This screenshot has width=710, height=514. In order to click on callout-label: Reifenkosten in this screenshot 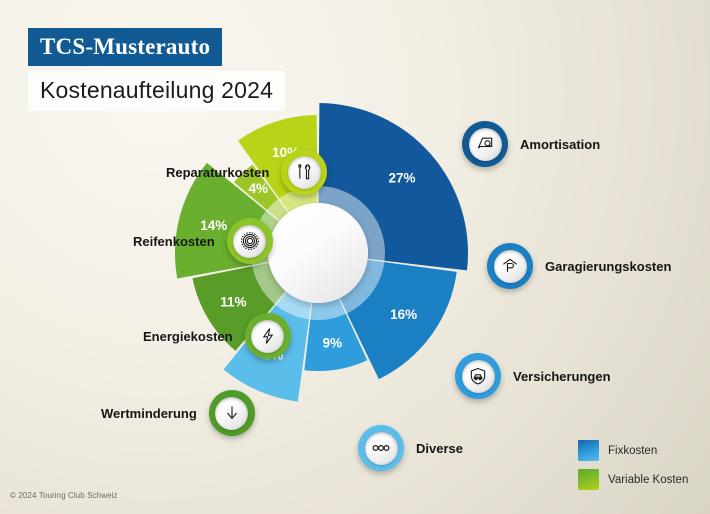, I will do `click(174, 241)`.